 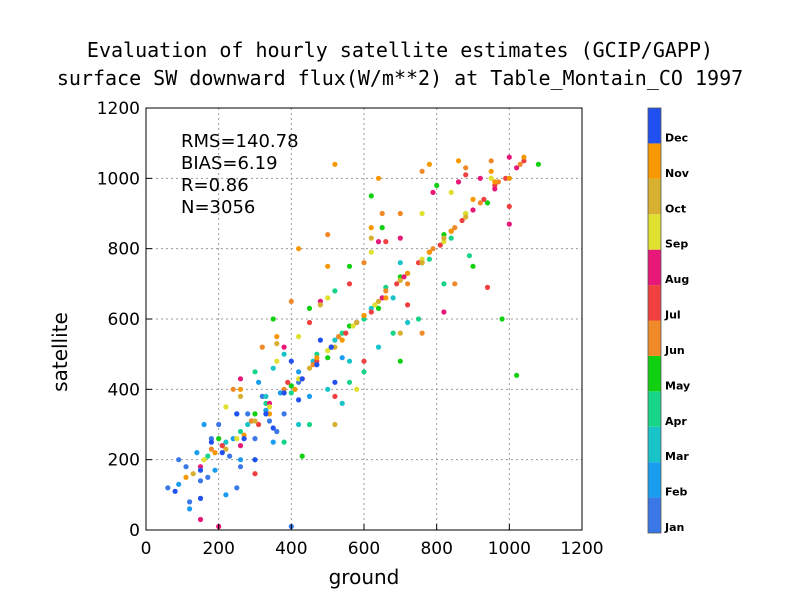 I want to click on colorbar-label: Jun, so click(x=674, y=350).